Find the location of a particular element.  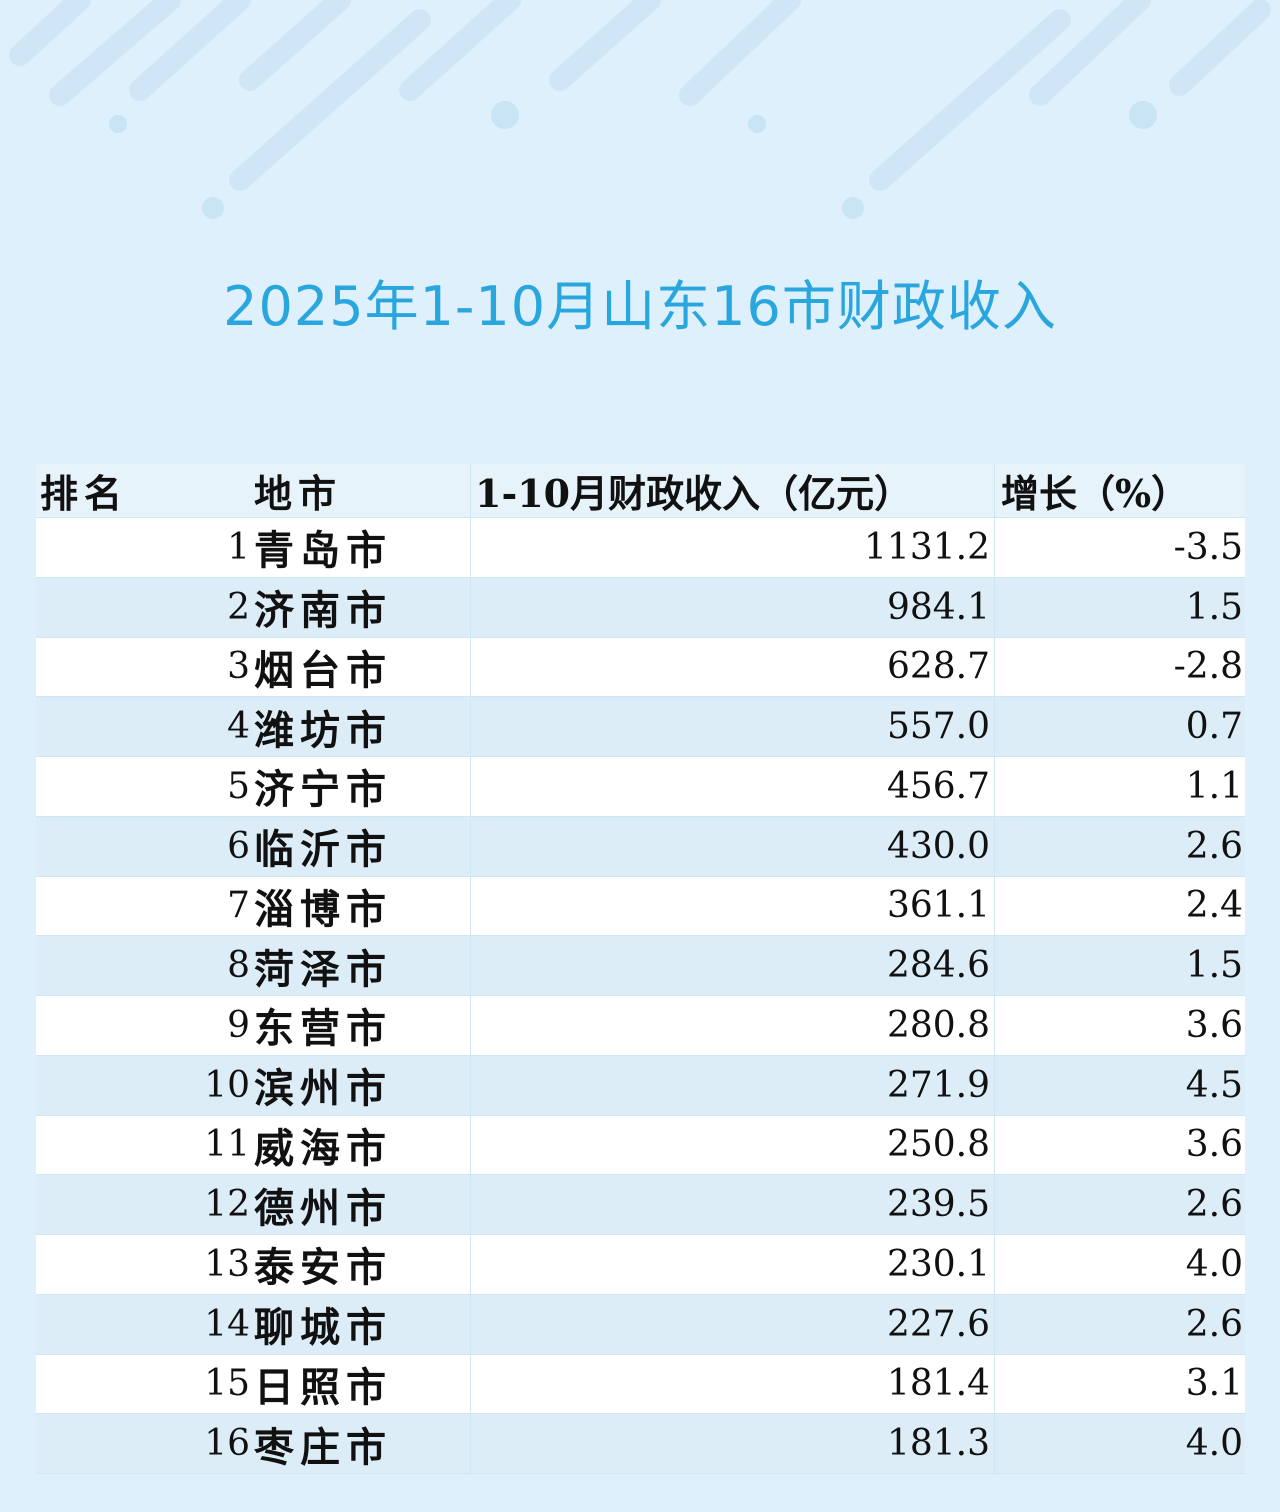

revenue-cell: 1131.2 is located at coordinates (733, 547).